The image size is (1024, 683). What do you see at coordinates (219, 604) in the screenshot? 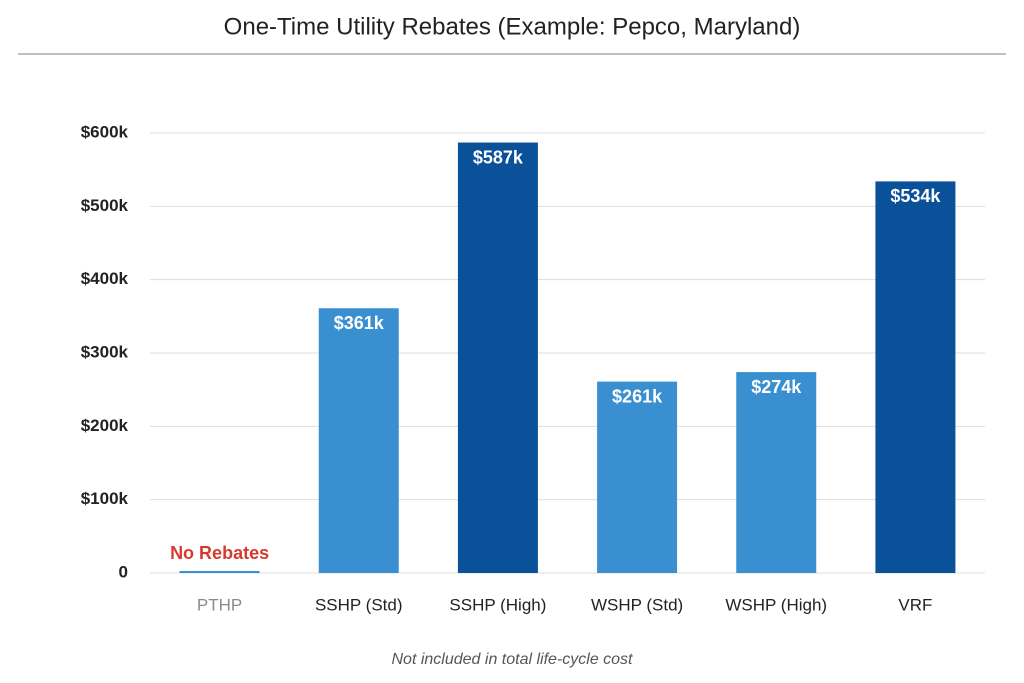
I see `x-tick-label: PTHP` at bounding box center [219, 604].